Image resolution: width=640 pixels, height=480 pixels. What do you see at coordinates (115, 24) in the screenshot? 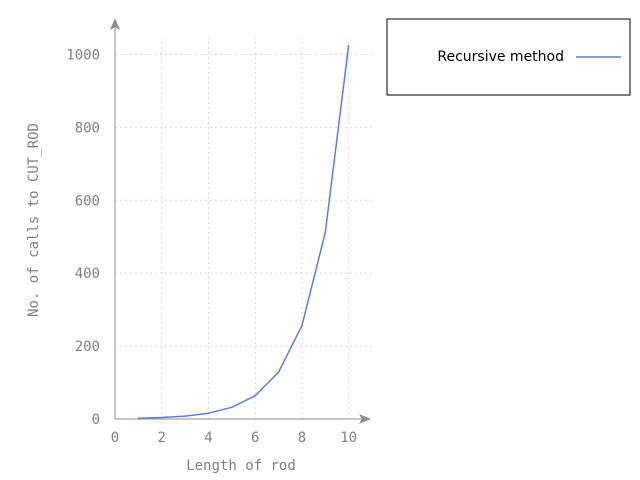
I see `y-axis-arrow-icon` at bounding box center [115, 24].